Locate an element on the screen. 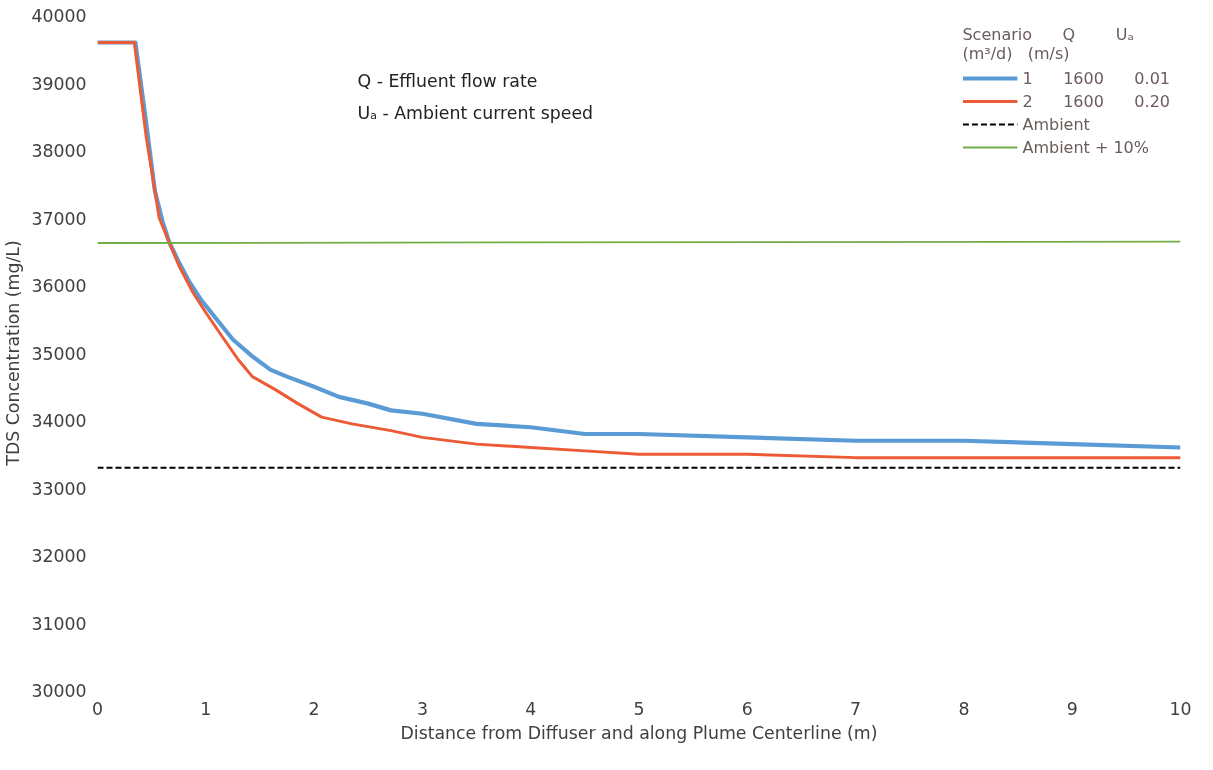  y-tick-label: 37000 is located at coordinates (59, 218).